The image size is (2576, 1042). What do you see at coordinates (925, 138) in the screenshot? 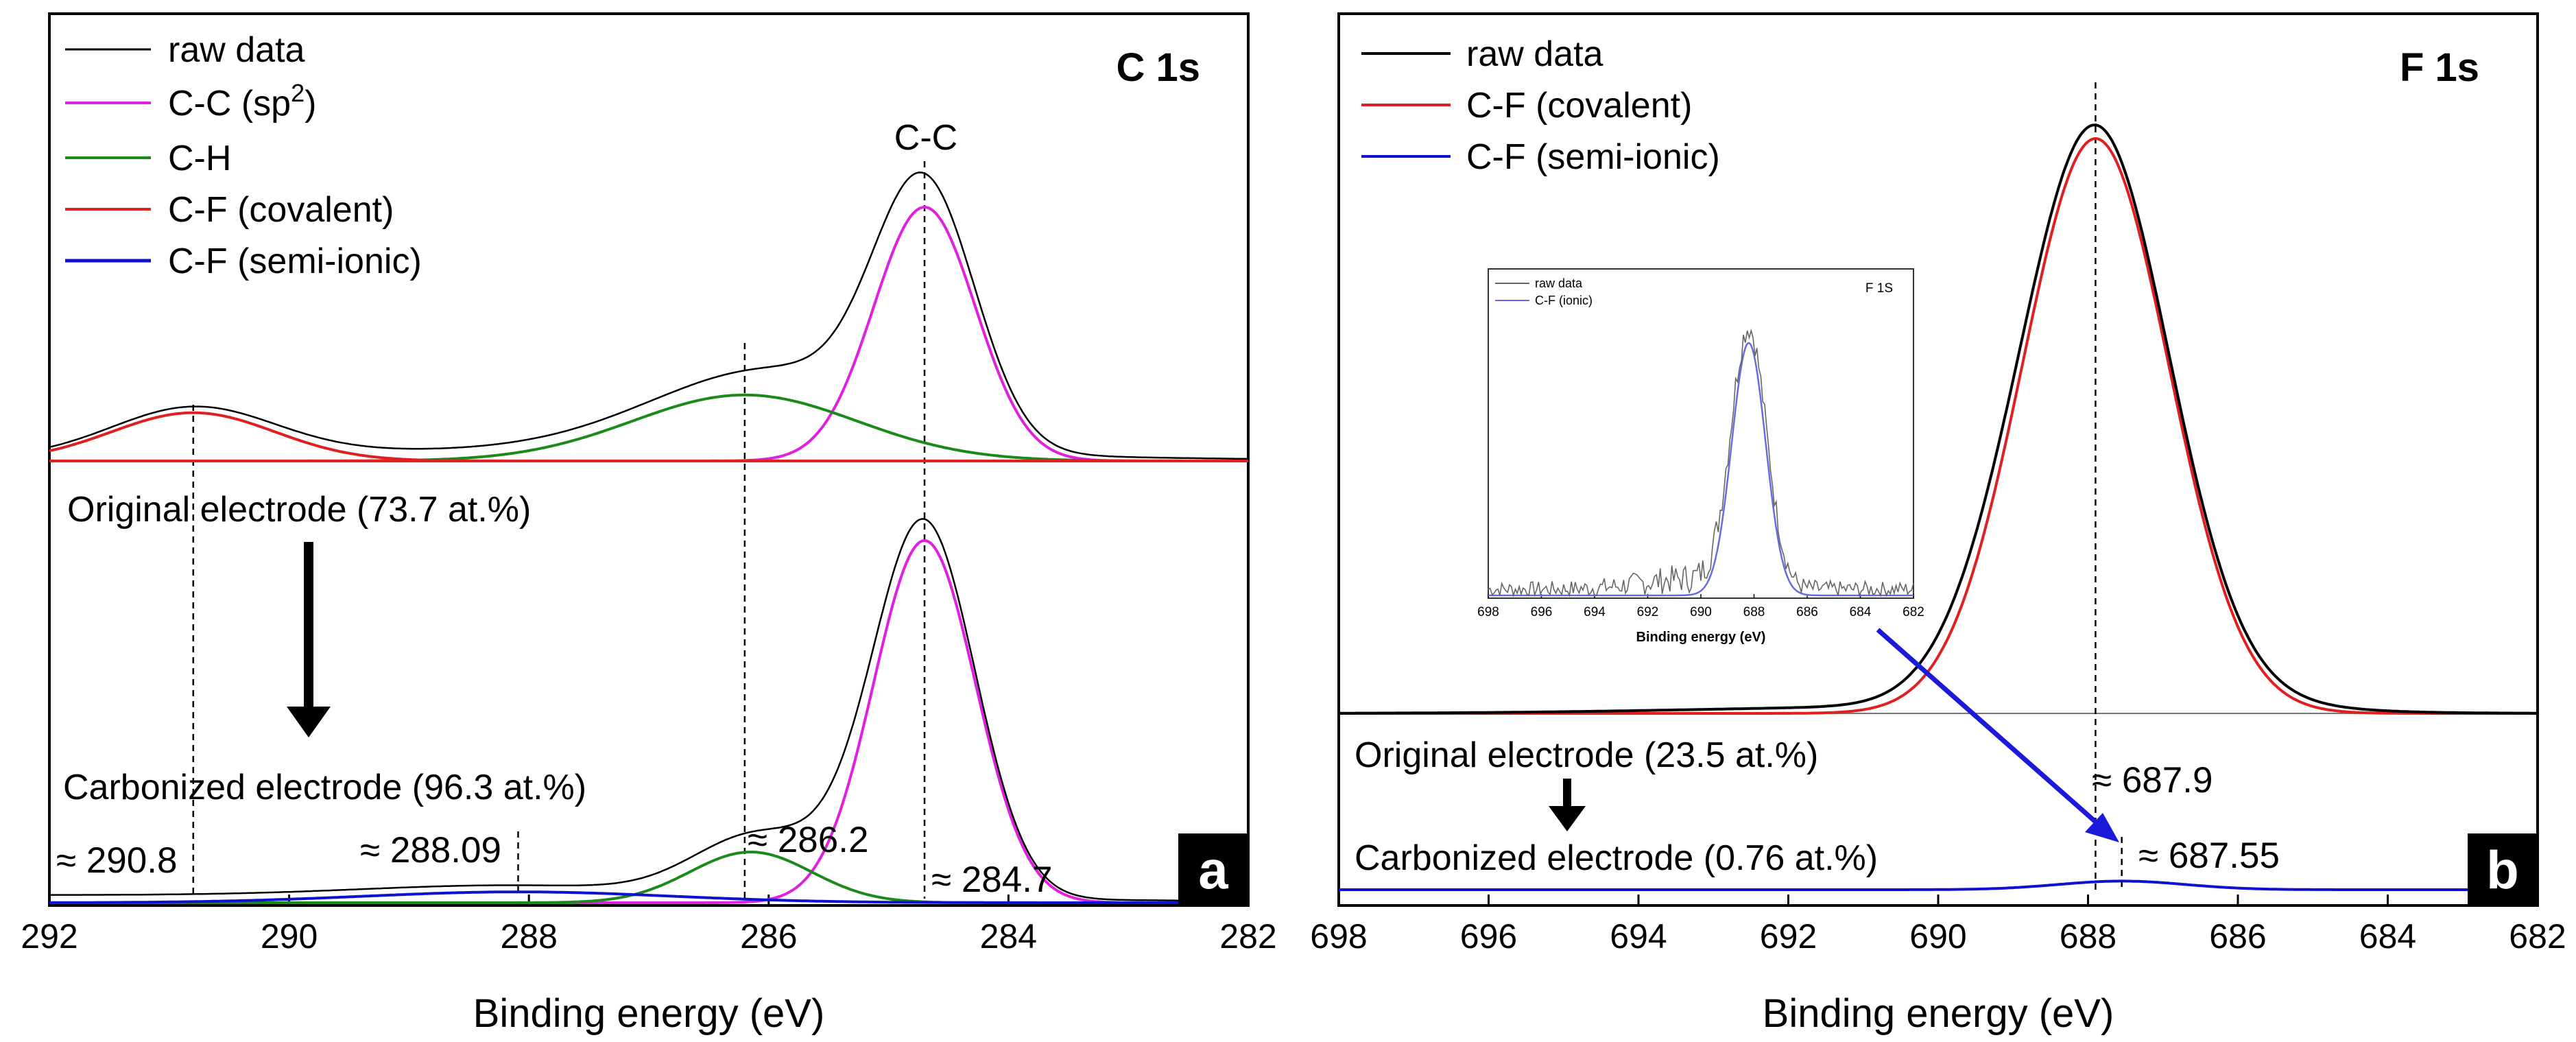
I see `peak-label-c-c: C-C` at bounding box center [925, 138].